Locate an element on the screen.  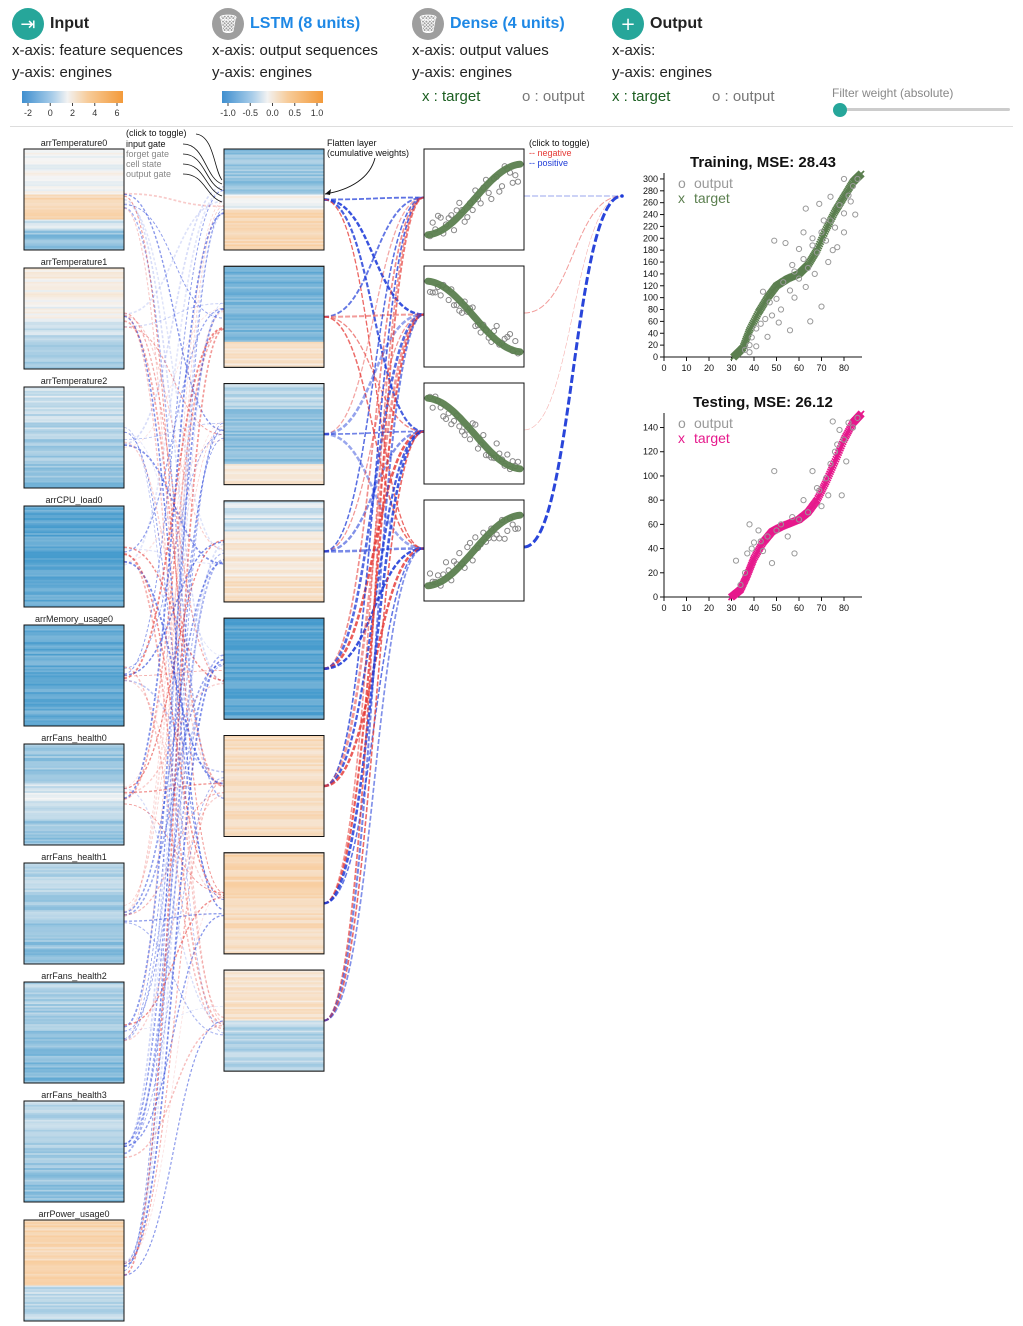
input-x-axis-label: x-axis: feature sequences is located at coordinates (97, 50).